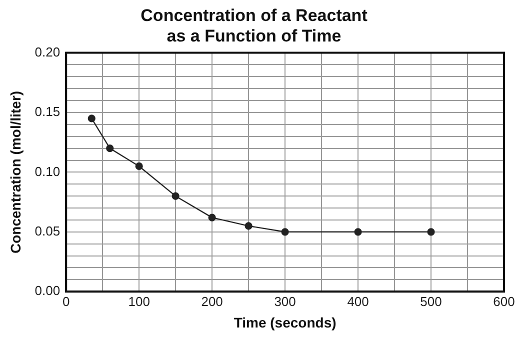 The image size is (522, 338). I want to click on y-tick-label: 0.05, so click(47, 230).